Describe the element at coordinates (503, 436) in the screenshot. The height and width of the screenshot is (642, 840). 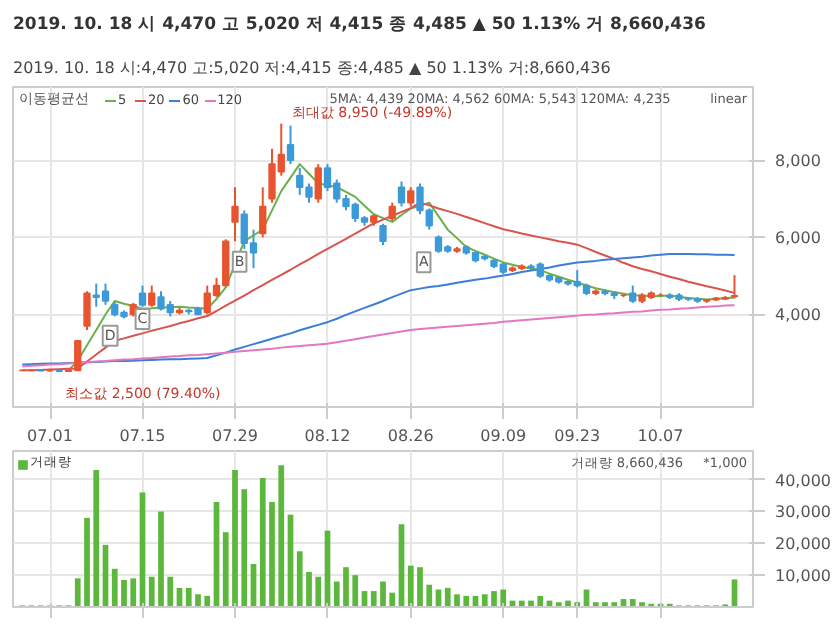
I see `x-tick-label: 09.09` at that location.